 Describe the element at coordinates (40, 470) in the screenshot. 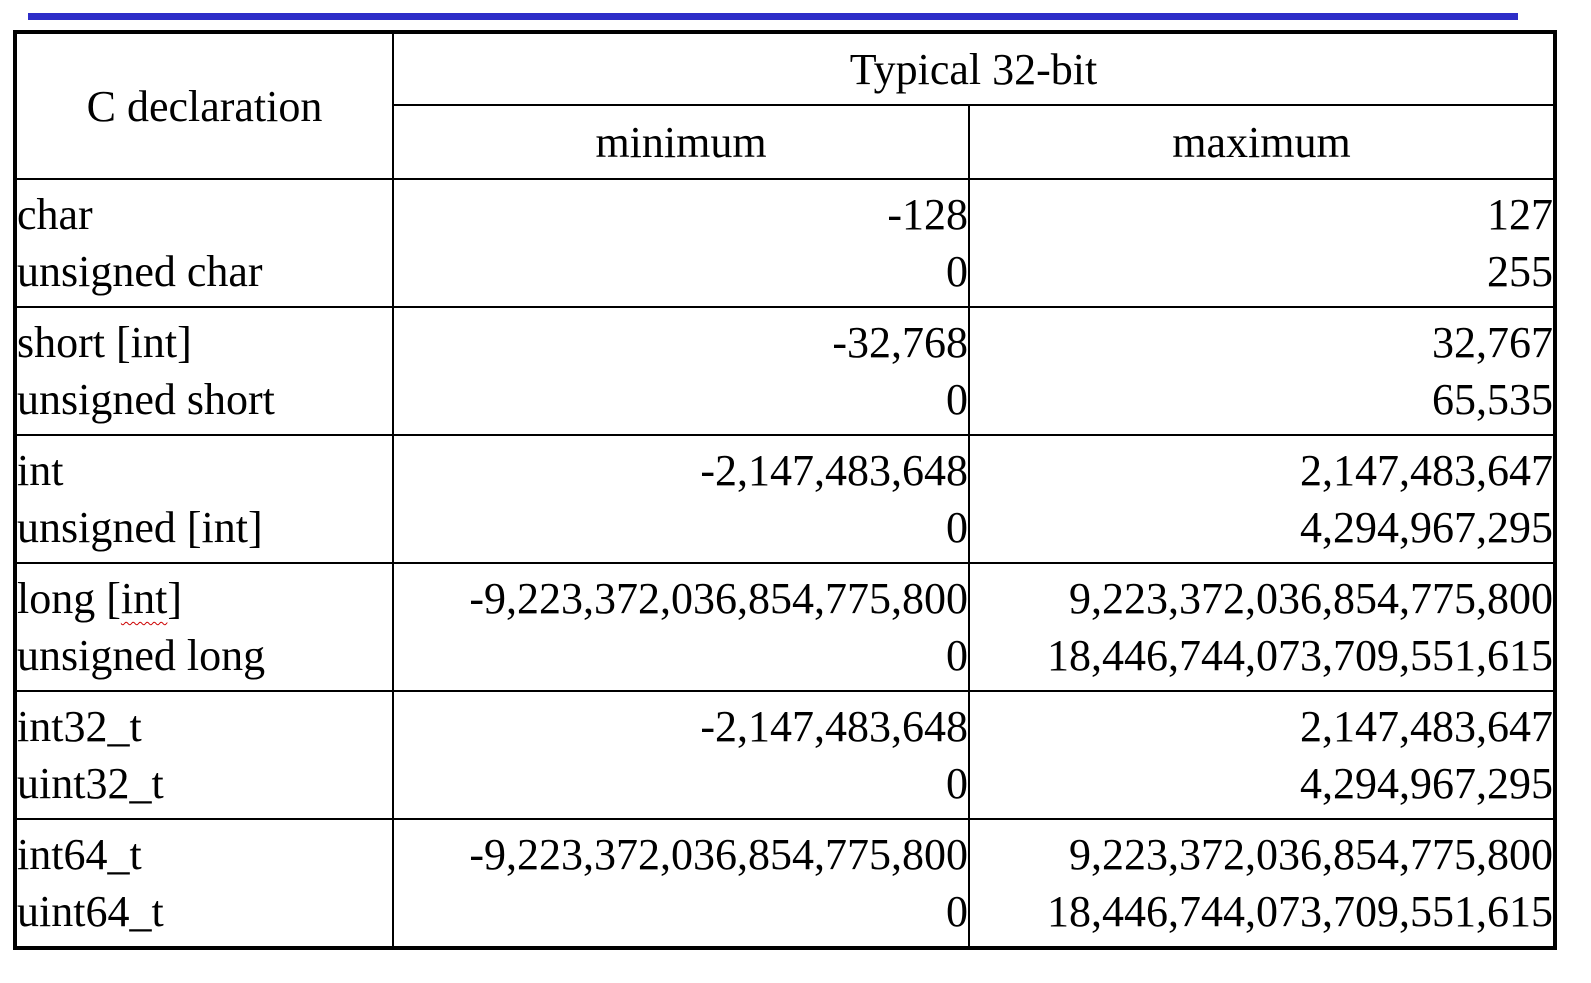

I see `declaration-signed: int` at that location.